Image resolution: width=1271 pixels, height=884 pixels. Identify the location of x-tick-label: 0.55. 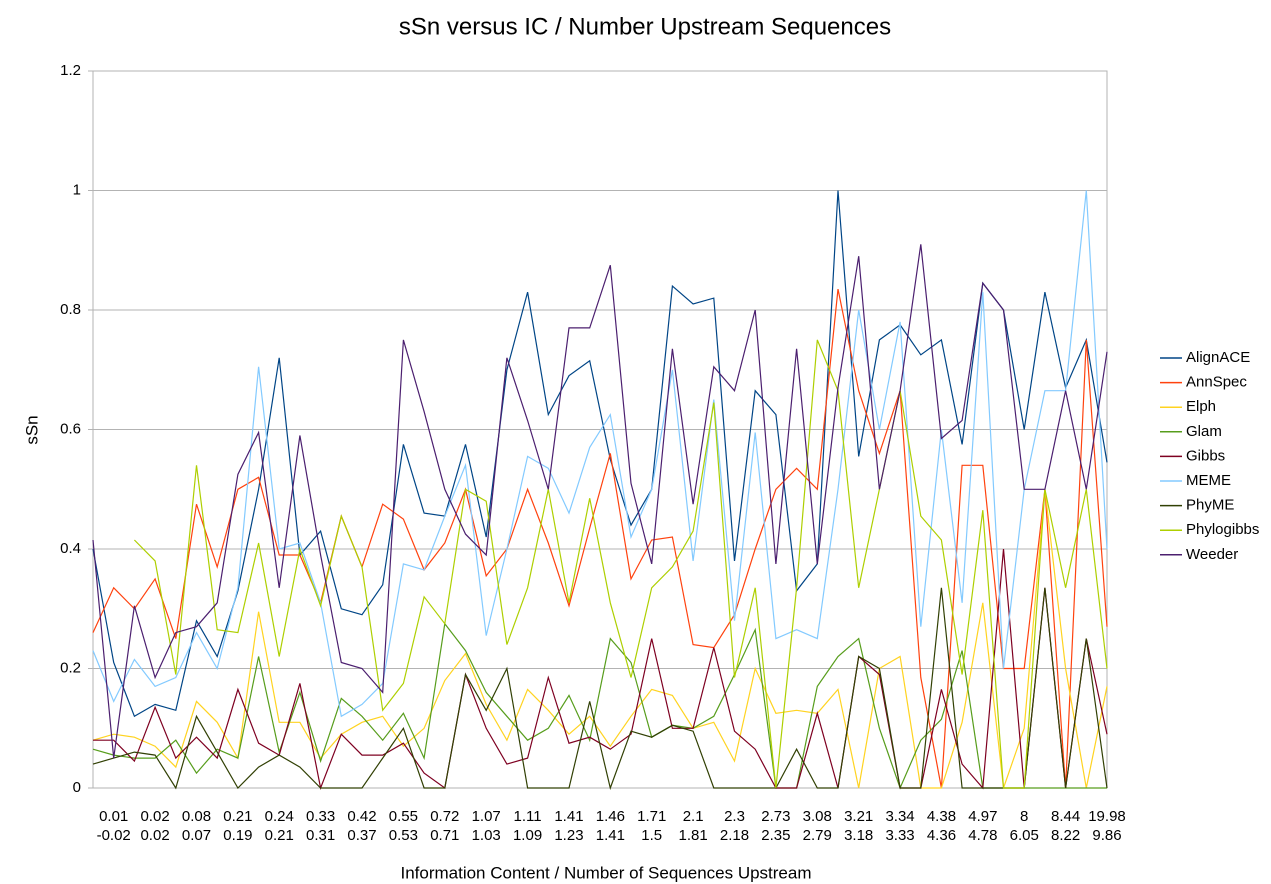
(403, 816).